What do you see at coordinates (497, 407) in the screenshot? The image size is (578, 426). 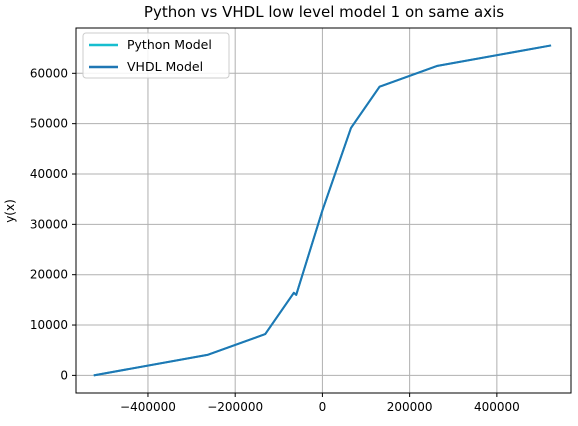 I see `x-tick-label: 400000` at bounding box center [497, 407].